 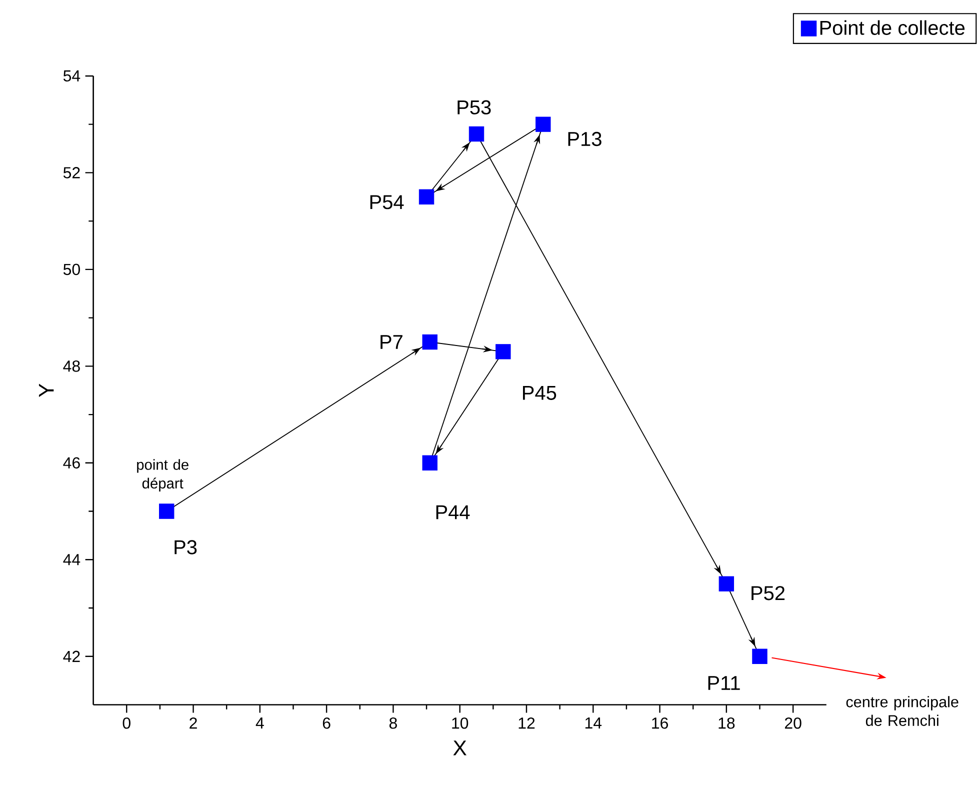 I want to click on x-tick-label: 0, so click(x=126, y=723).